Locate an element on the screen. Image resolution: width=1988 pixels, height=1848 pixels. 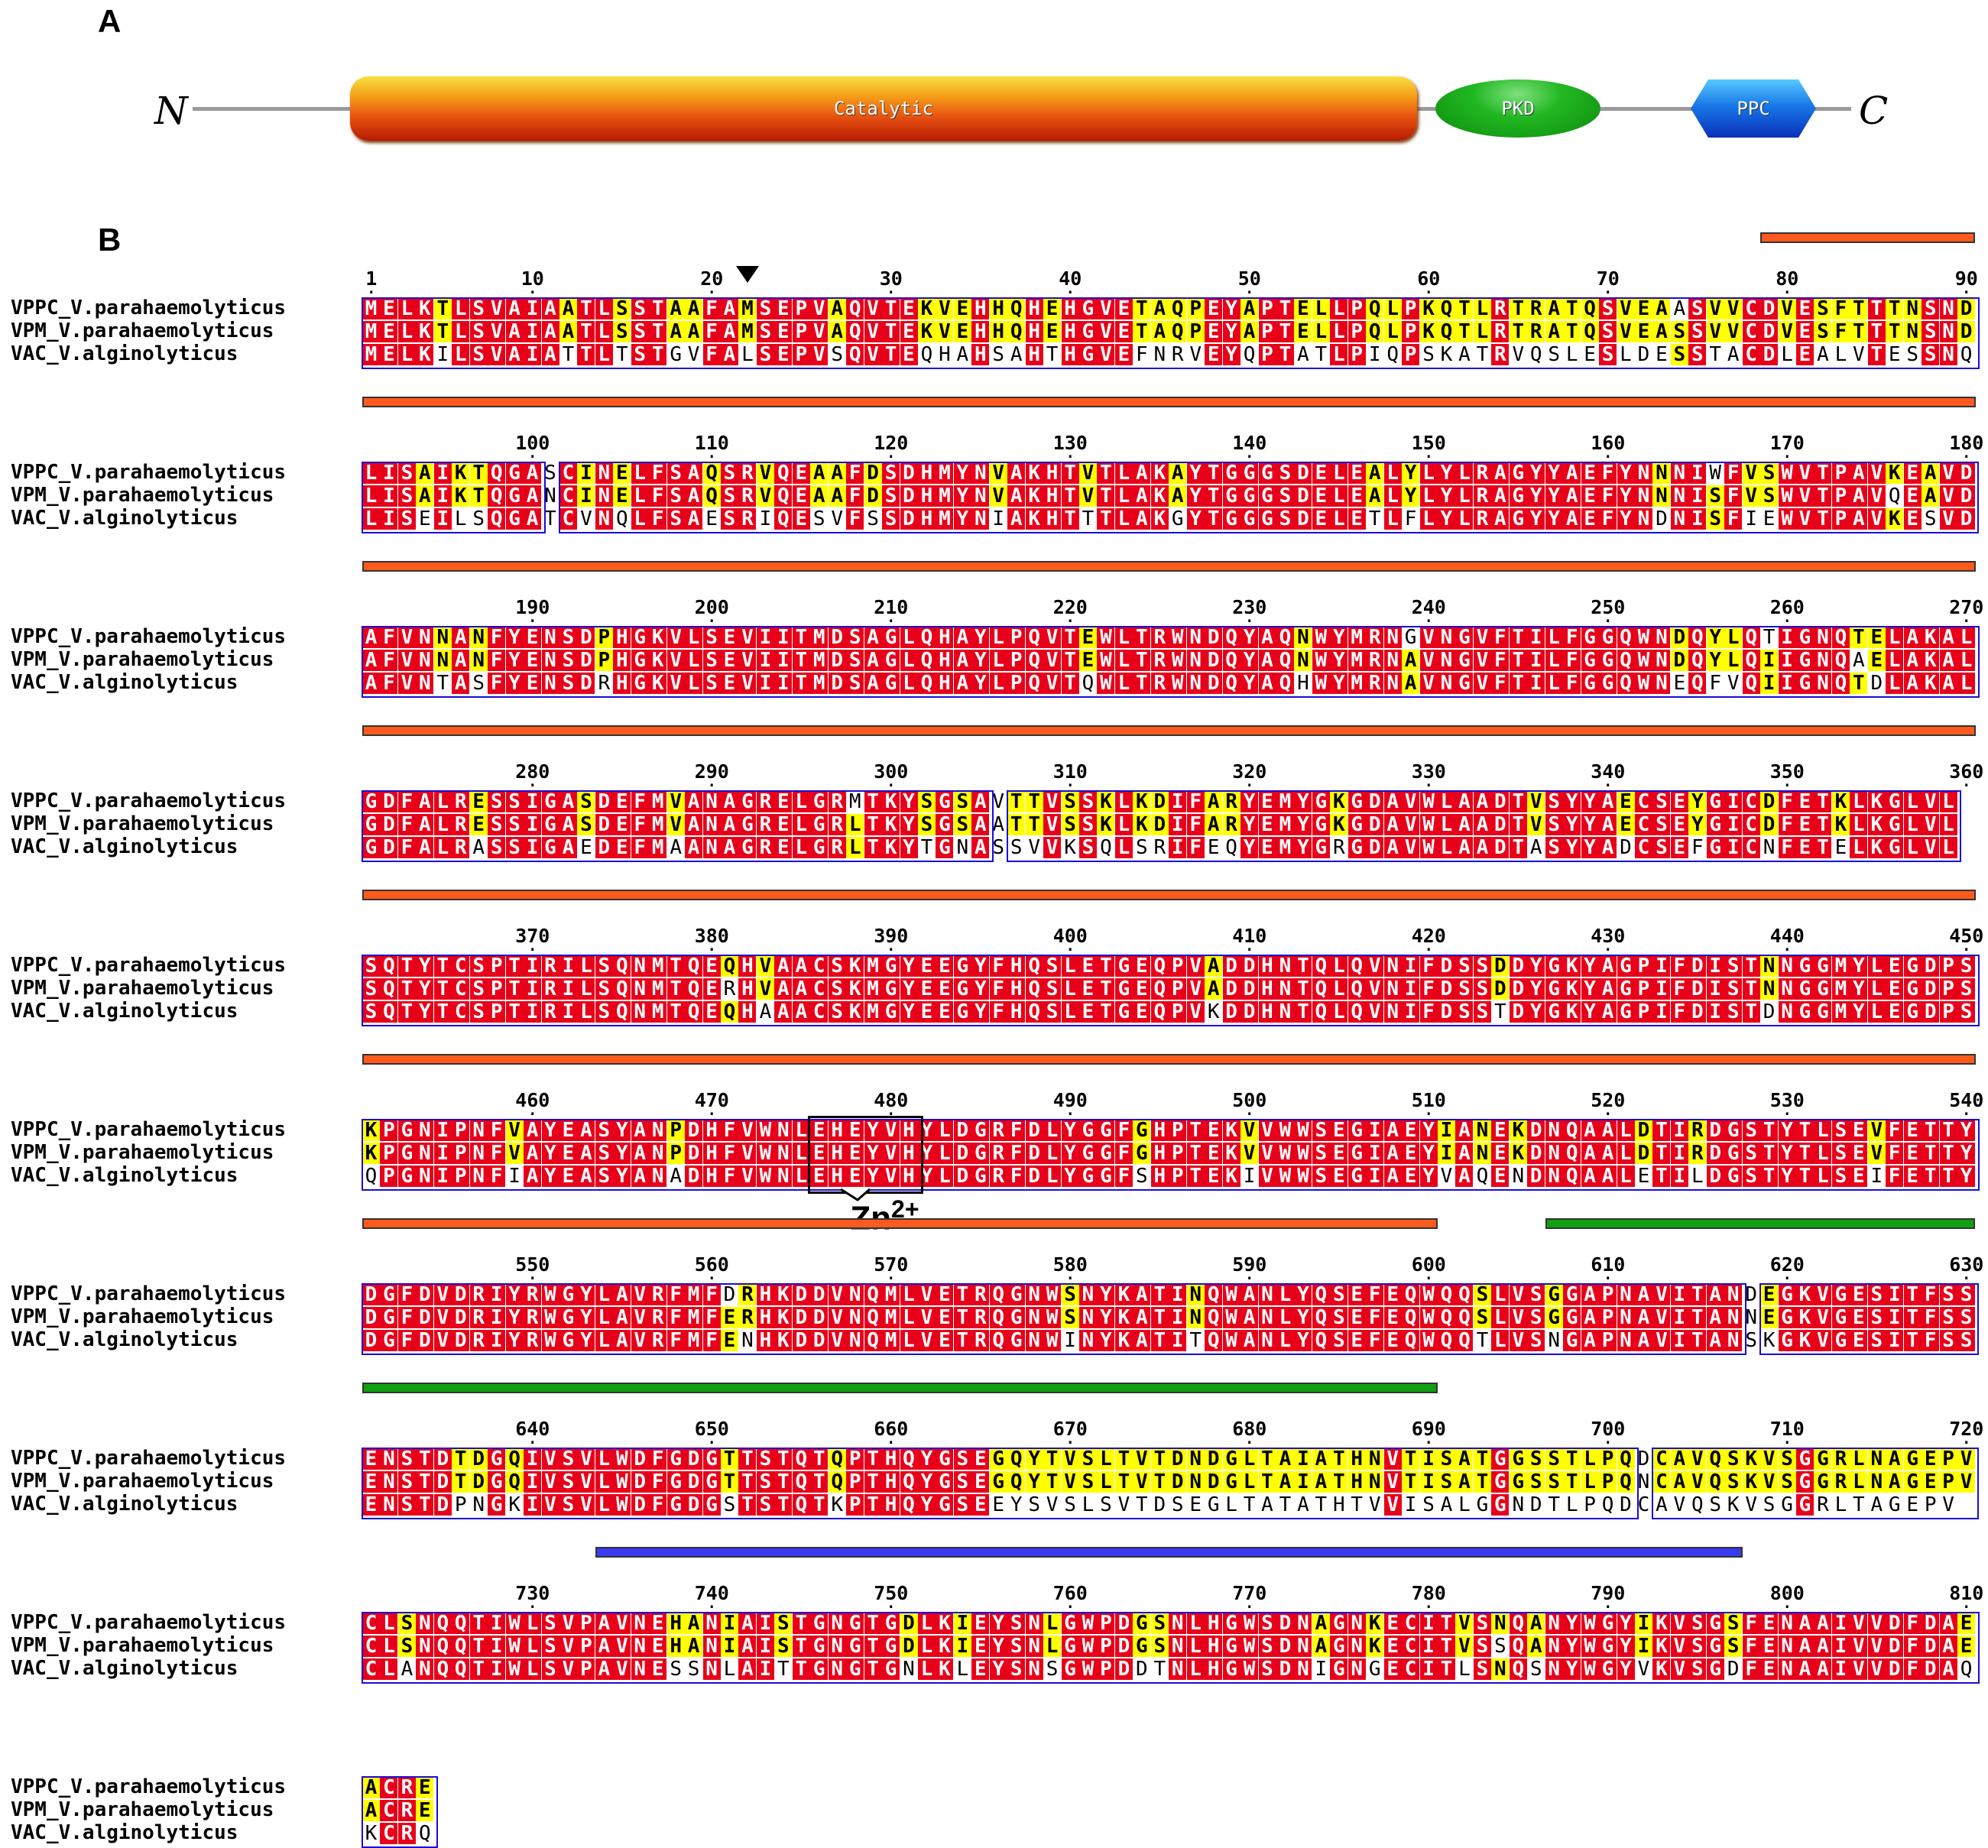
residue: C is located at coordinates (1661, 1482).